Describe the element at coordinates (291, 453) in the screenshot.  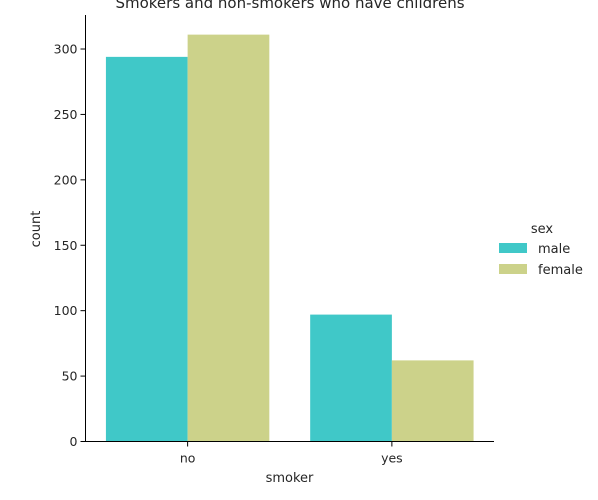
I see `x-axis-ticks: no yes` at that location.